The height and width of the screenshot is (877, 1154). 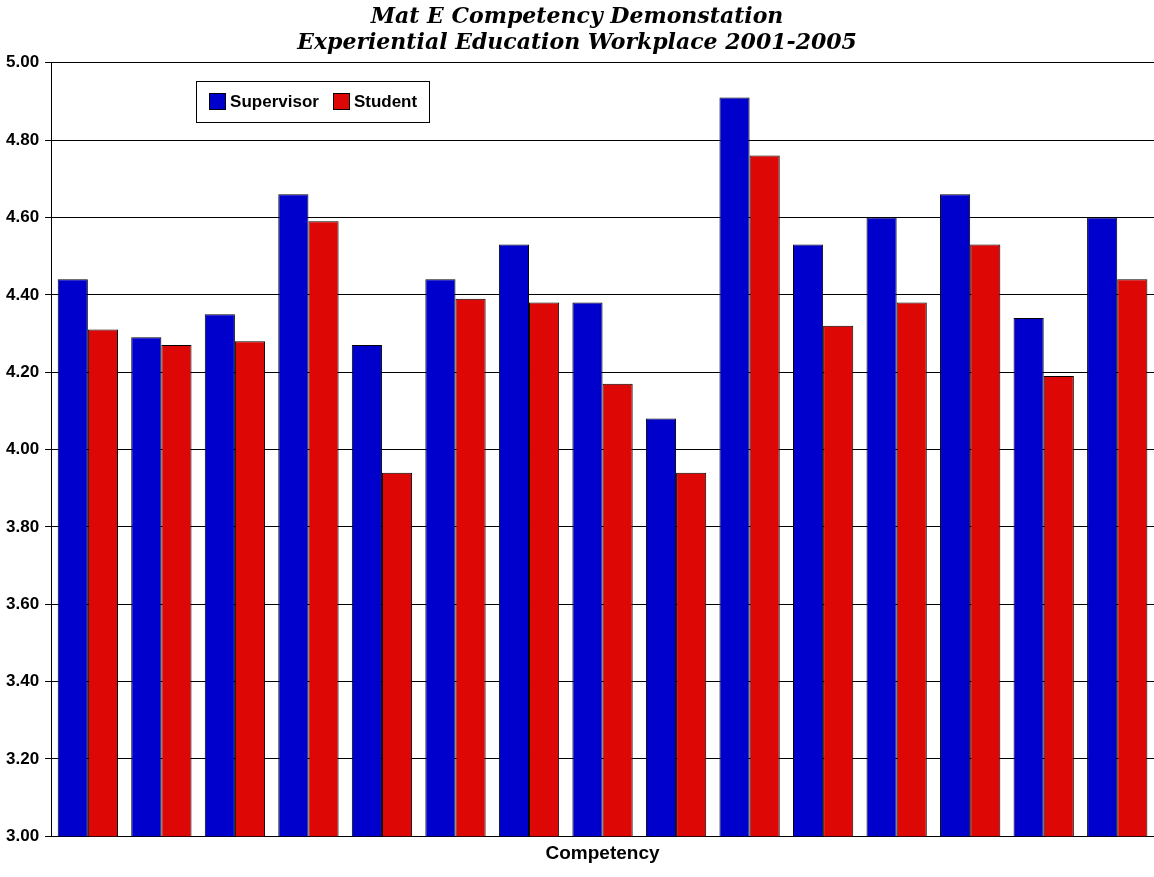 I want to click on y-tick-label: 3.40, so click(x=22, y=681).